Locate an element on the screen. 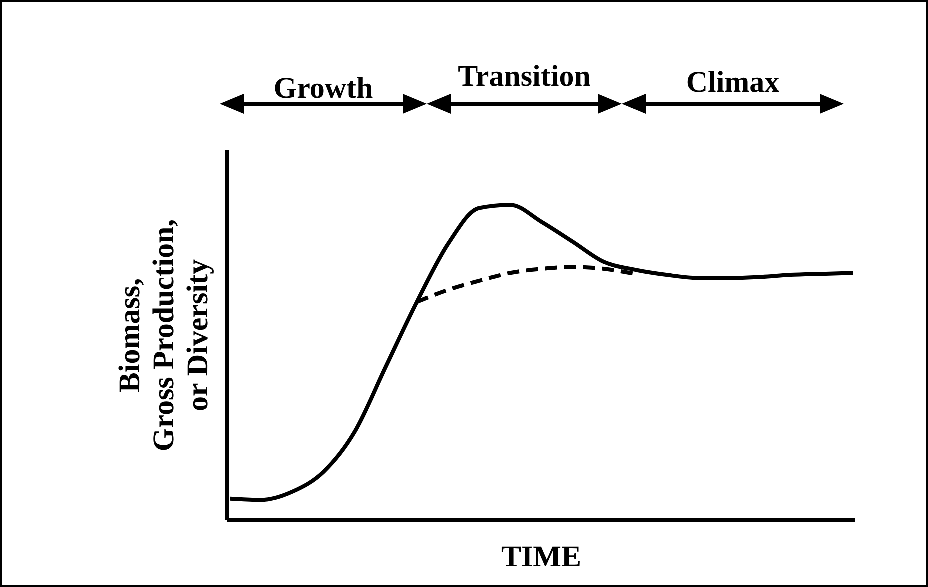  x-axis-title: TIME is located at coordinates (541, 557).